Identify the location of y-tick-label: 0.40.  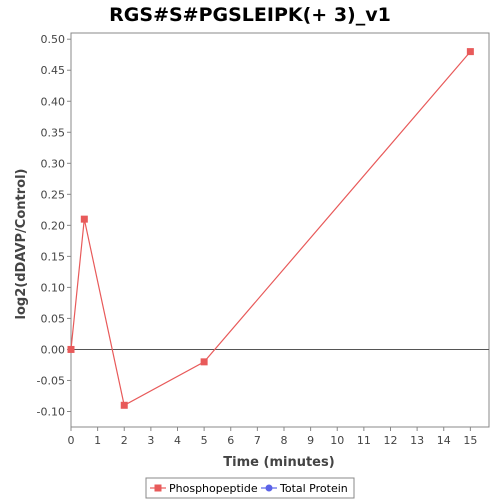
(53, 101).